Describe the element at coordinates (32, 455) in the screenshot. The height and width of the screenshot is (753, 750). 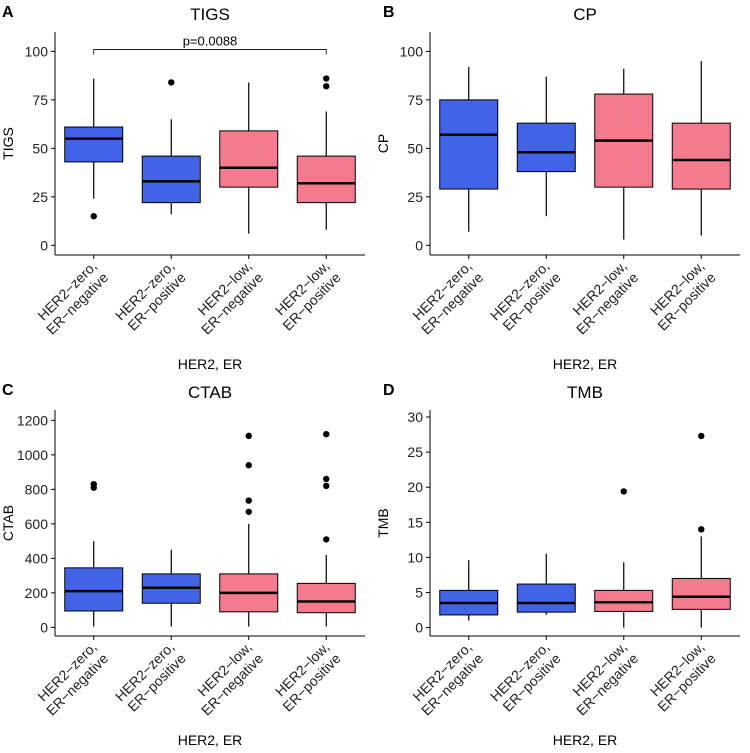
I see `y-tick-label: 1000` at that location.